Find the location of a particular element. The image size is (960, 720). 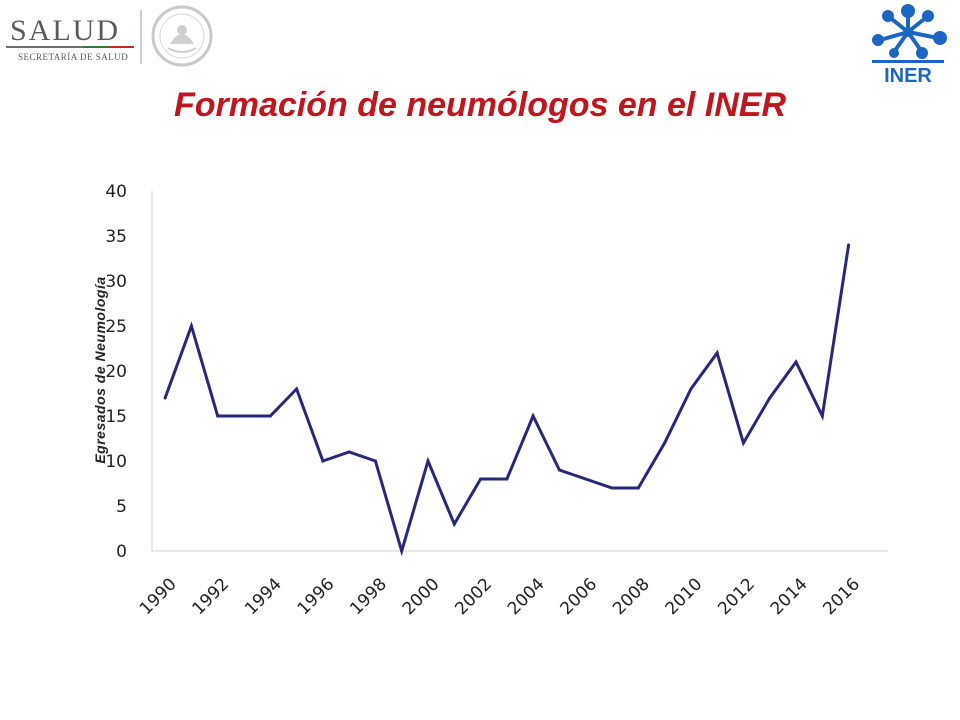

x-tick-label: 1996 is located at coordinates (316, 596).